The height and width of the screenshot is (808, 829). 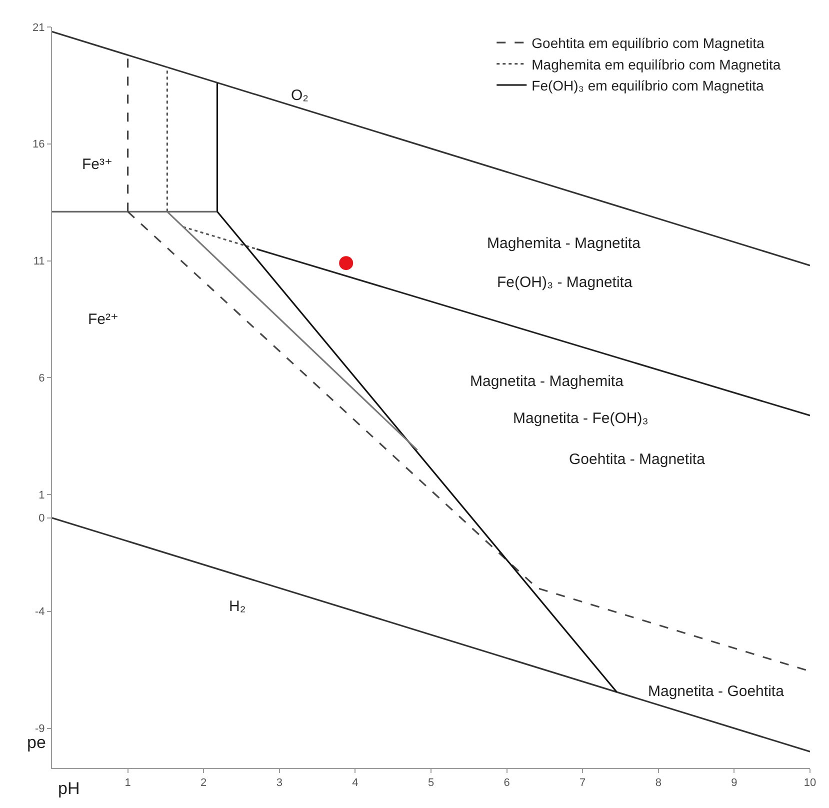 I want to click on y-tick-label: 0, so click(x=41, y=518).